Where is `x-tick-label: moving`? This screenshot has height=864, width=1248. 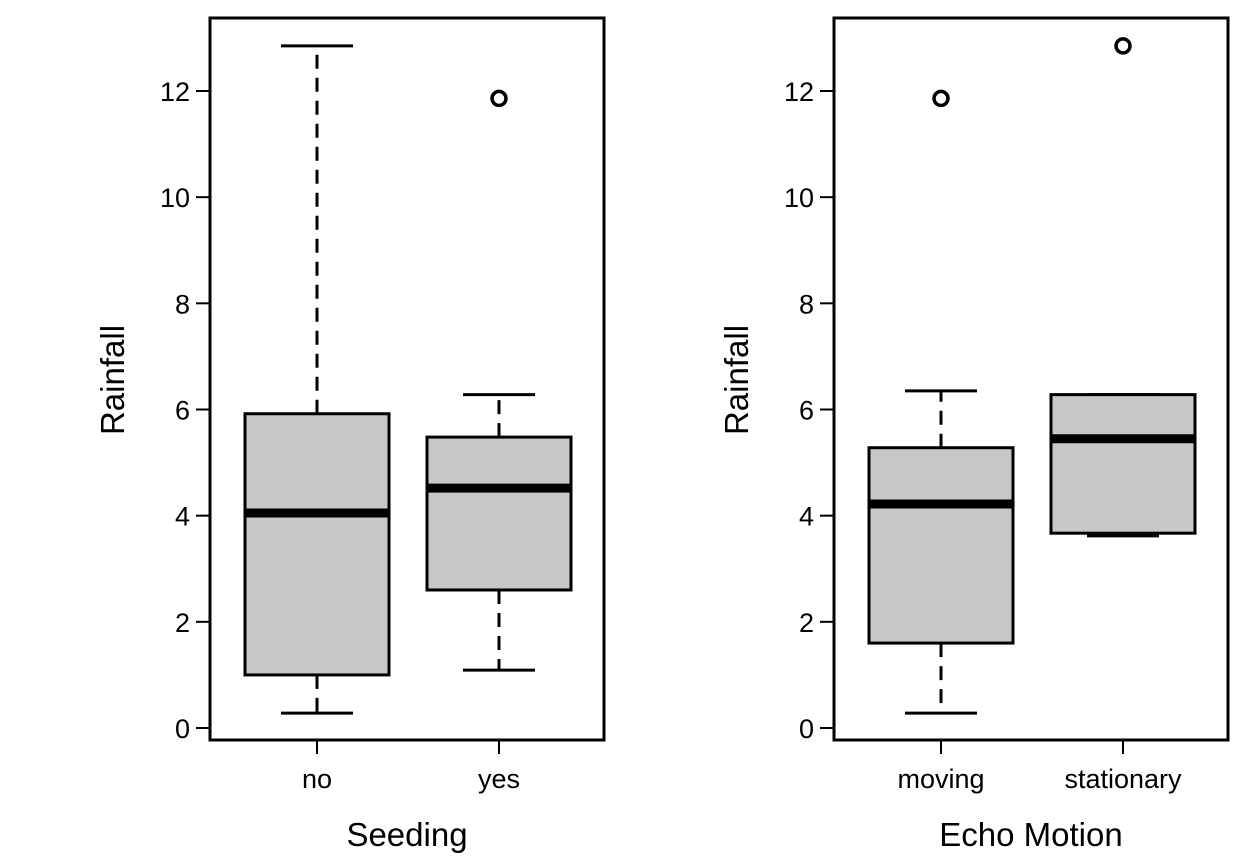
x-tick-label: moving is located at coordinates (940, 779).